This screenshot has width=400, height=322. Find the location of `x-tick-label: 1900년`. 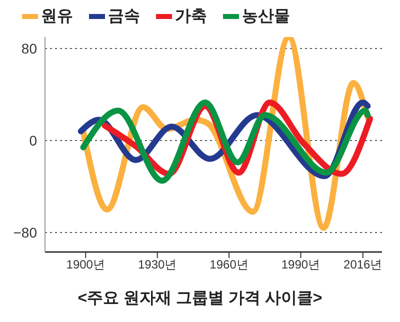

x-tick-label: 1900년 is located at coordinates (85, 265).